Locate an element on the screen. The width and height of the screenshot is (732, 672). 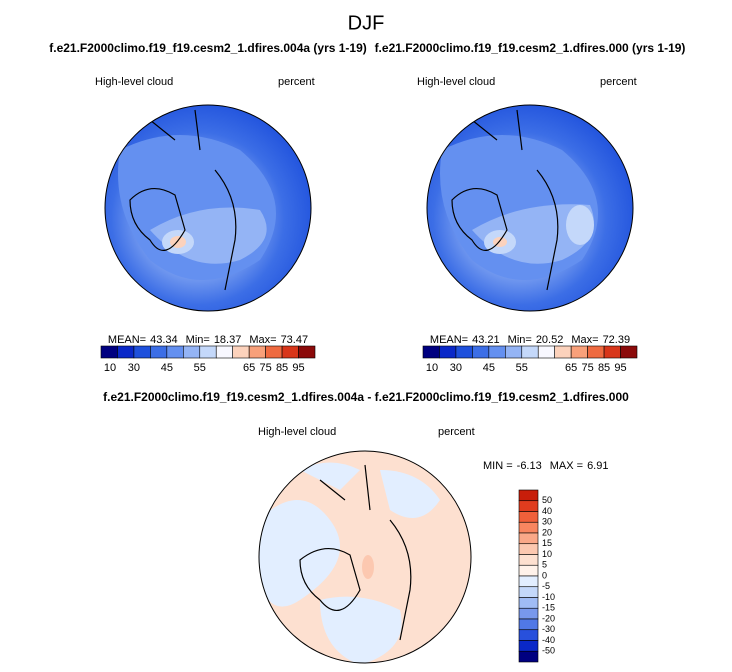
stat-value: 72.39 is located at coordinates (617, 340).